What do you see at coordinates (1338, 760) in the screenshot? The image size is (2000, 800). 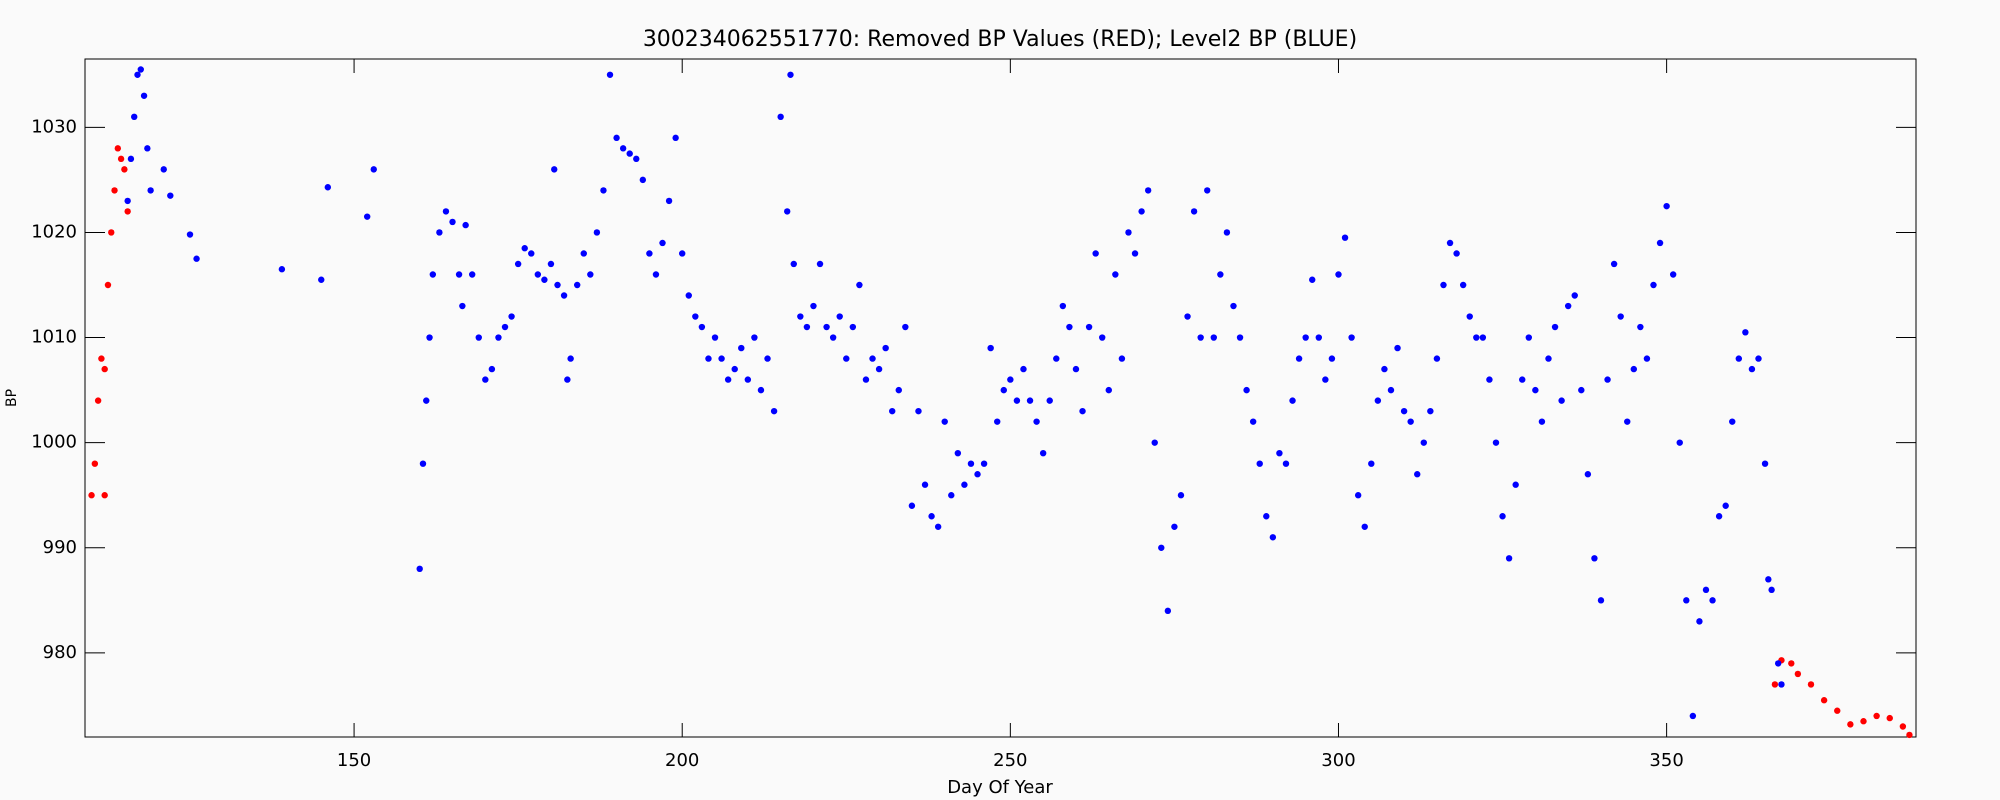 I see `x-tick-label: 300` at bounding box center [1338, 760].